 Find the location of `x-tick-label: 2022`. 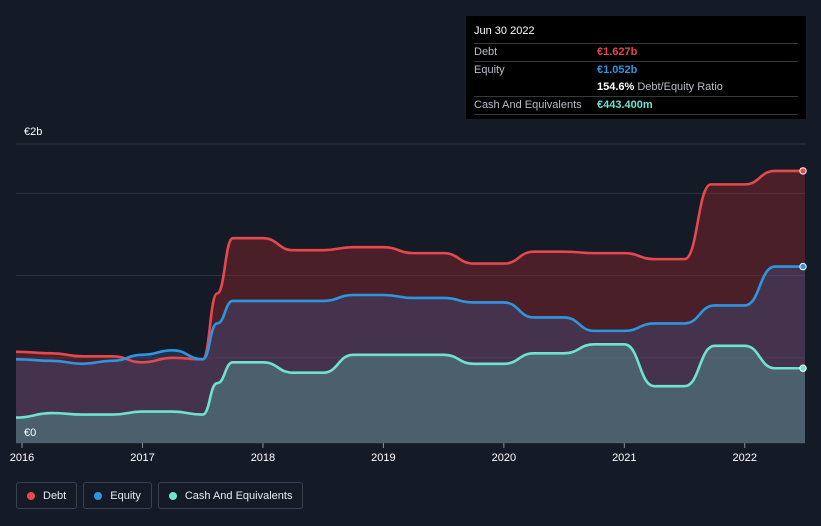

x-tick-label: 2022 is located at coordinates (745, 458).